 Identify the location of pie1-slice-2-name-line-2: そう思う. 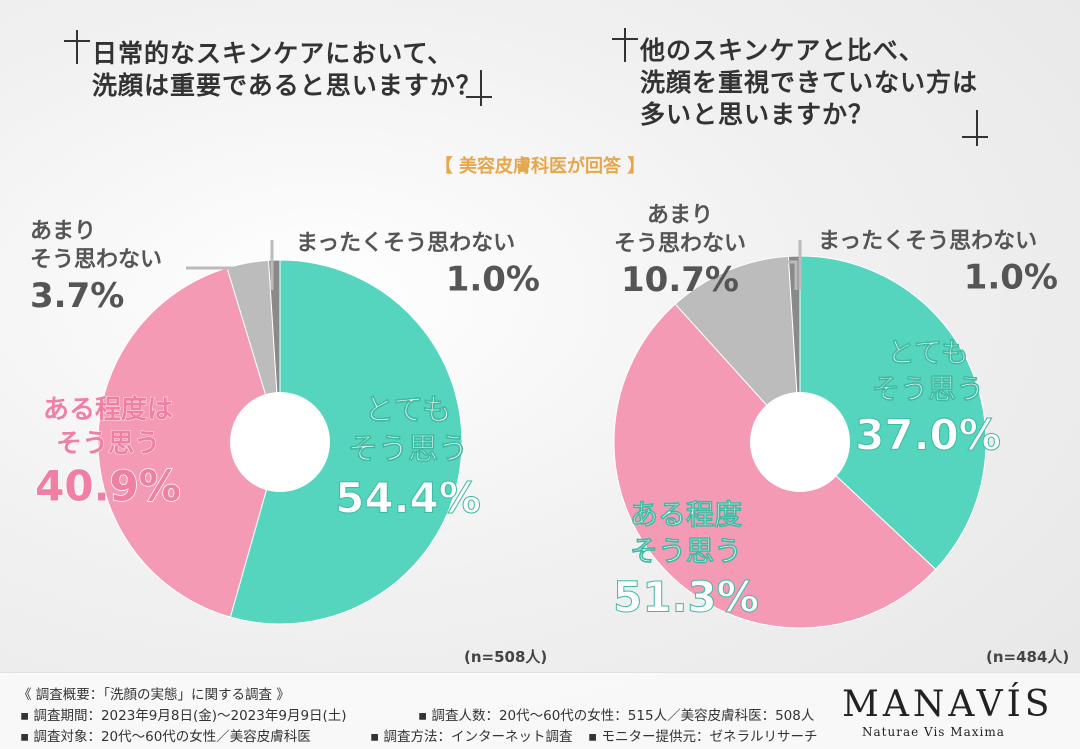
(108, 444).